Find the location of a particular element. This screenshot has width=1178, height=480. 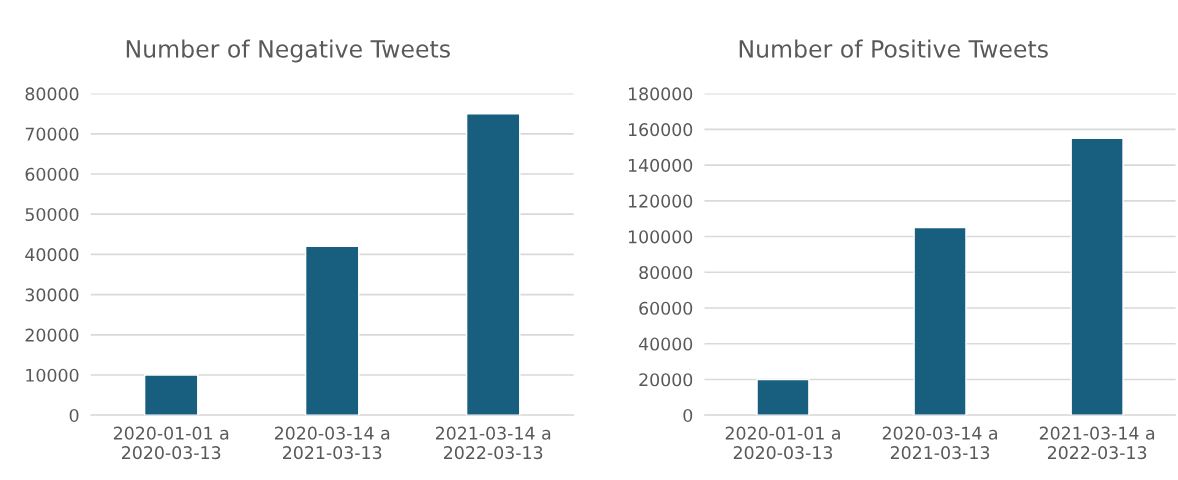

chart-title: Number of Negative Tweets is located at coordinates (288, 51).